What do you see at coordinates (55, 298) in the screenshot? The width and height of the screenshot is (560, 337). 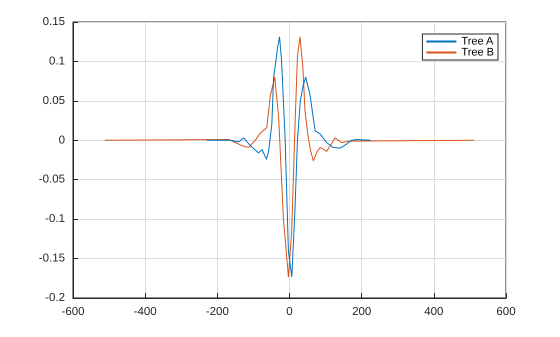 I see `y-tick-label: -0.2` at bounding box center [55, 298].